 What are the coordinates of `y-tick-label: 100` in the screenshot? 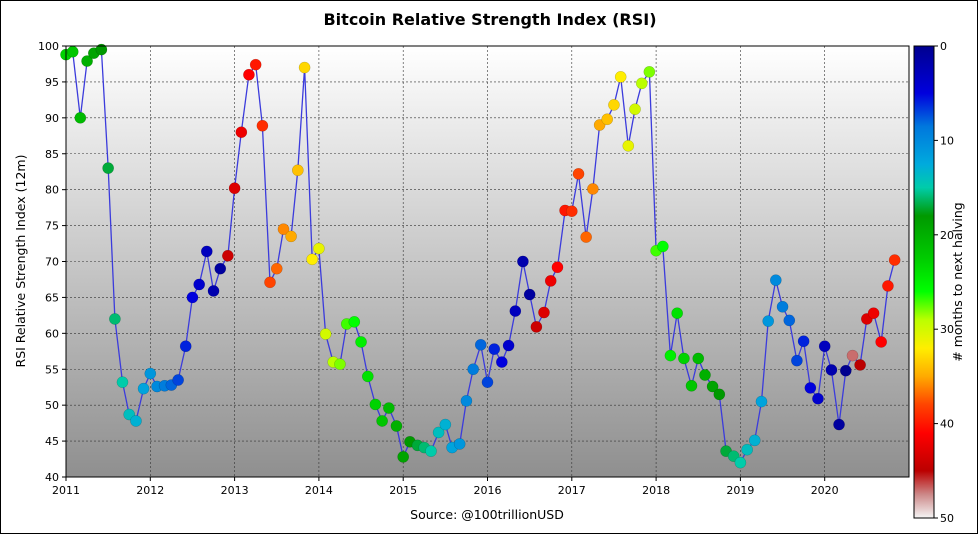 It's located at (48, 46).